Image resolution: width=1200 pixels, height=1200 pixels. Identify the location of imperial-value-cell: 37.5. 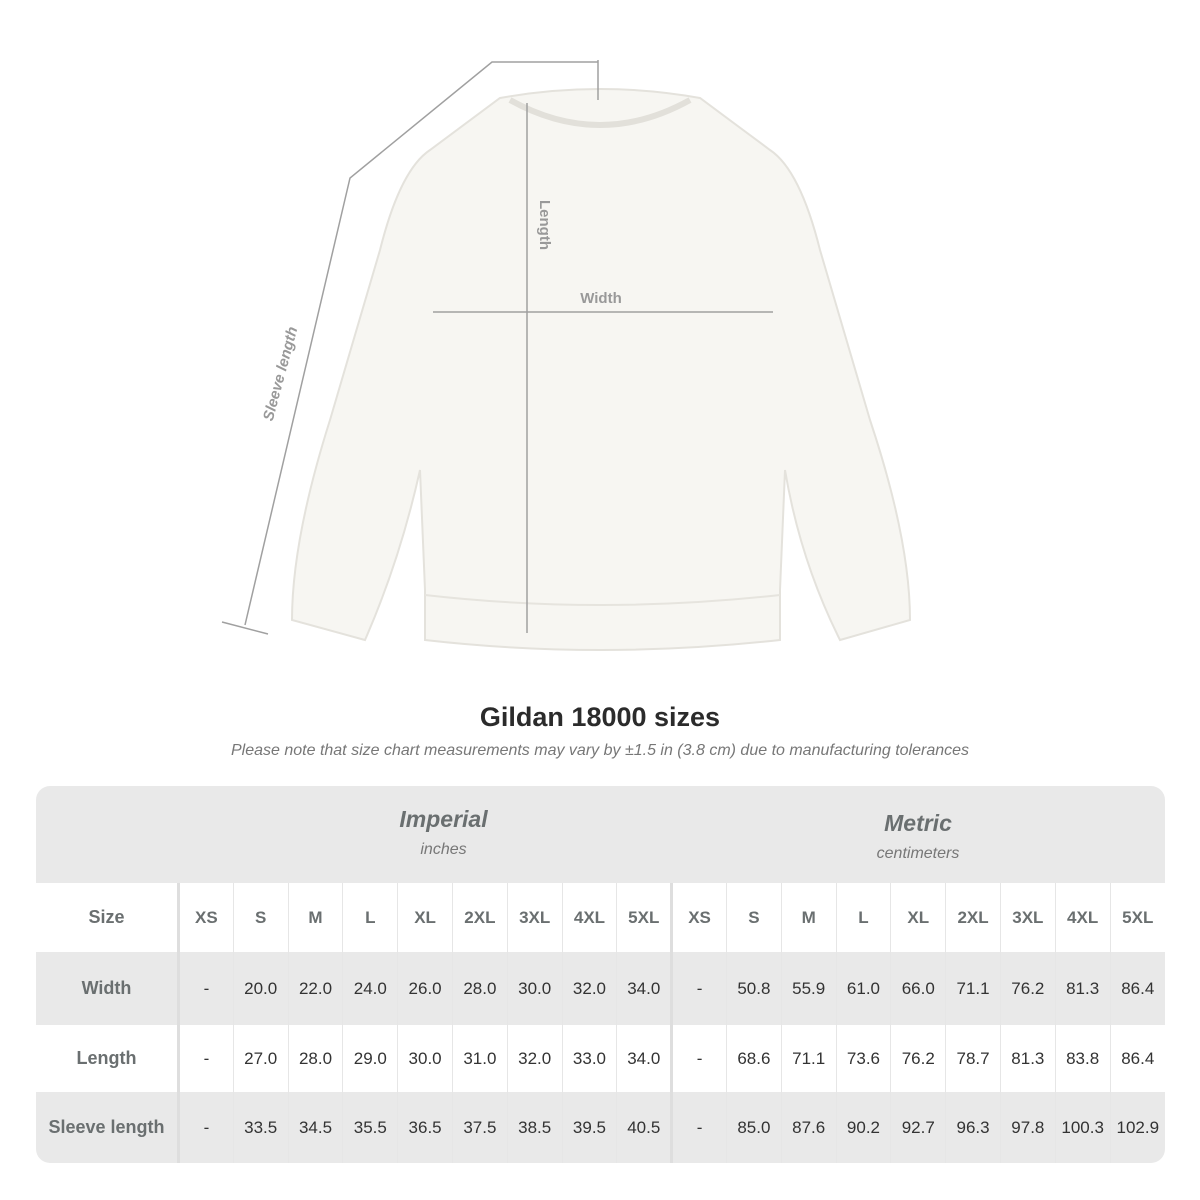
(479, 1127).